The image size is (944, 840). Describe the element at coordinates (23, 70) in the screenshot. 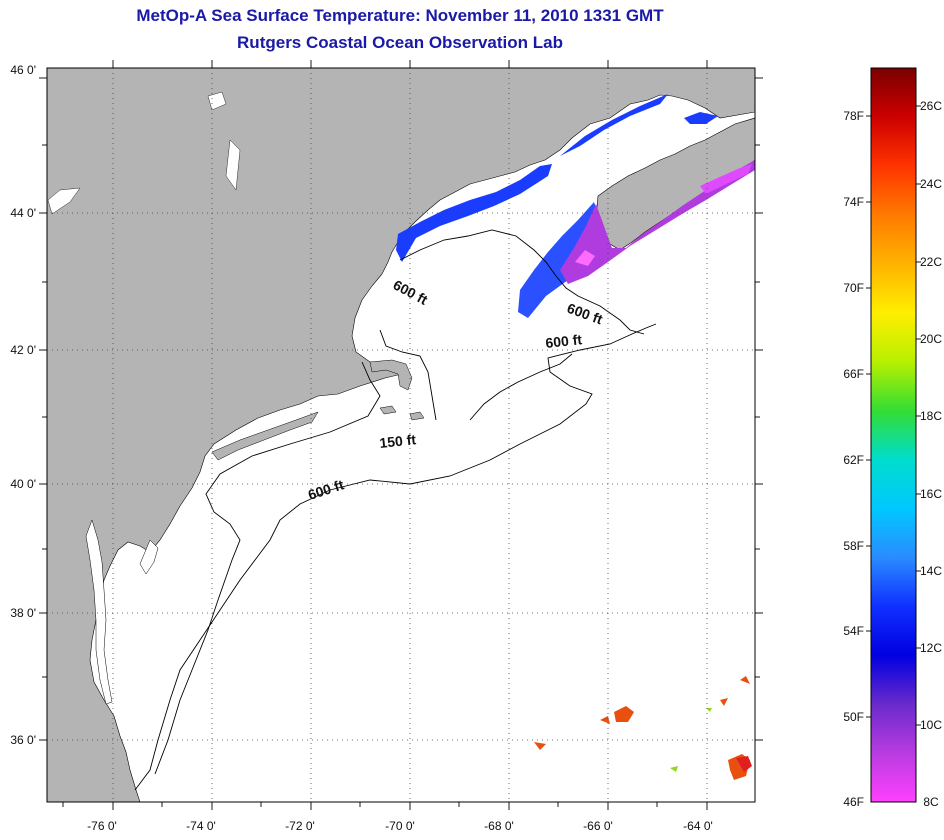

I see `lat-label: 46 0'` at that location.